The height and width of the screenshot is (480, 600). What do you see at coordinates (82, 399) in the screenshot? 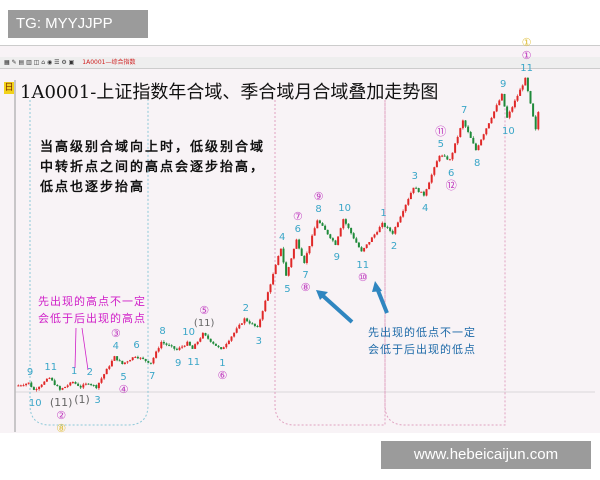
I see `circled-label: (1)` at bounding box center [82, 399].